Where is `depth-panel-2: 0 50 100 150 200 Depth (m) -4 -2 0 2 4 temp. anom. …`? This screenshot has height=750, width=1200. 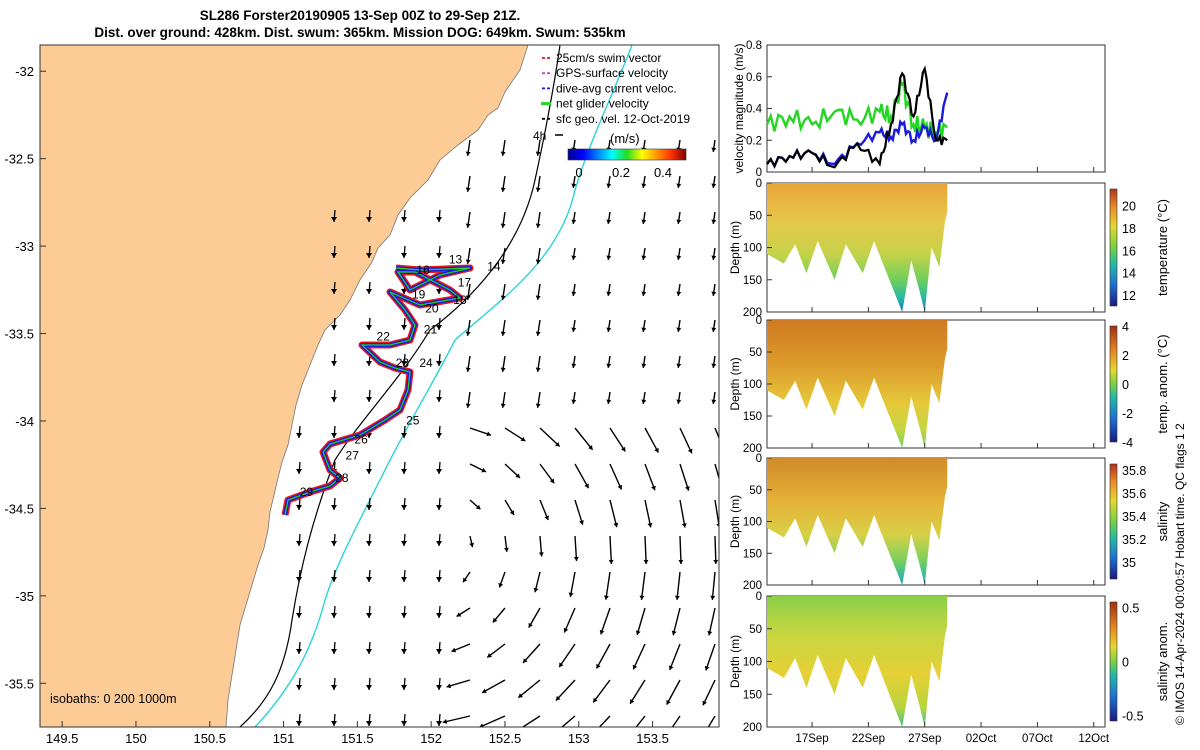
depth-panel-2: 0 50 100 150 200 Depth (m) -4 -2 0 2 4 temp. anom. … is located at coordinates (949, 385).